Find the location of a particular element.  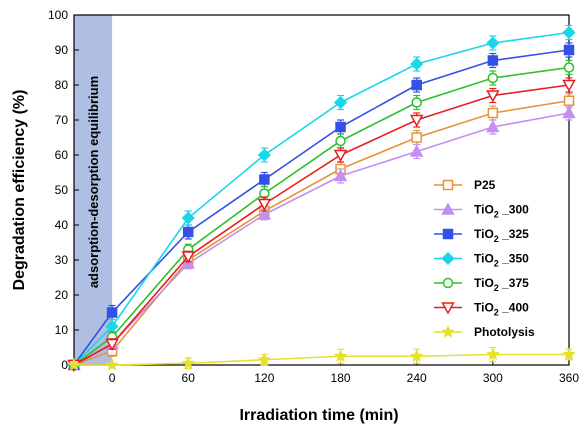

y-tick-label: 10 is located at coordinates (62, 330).